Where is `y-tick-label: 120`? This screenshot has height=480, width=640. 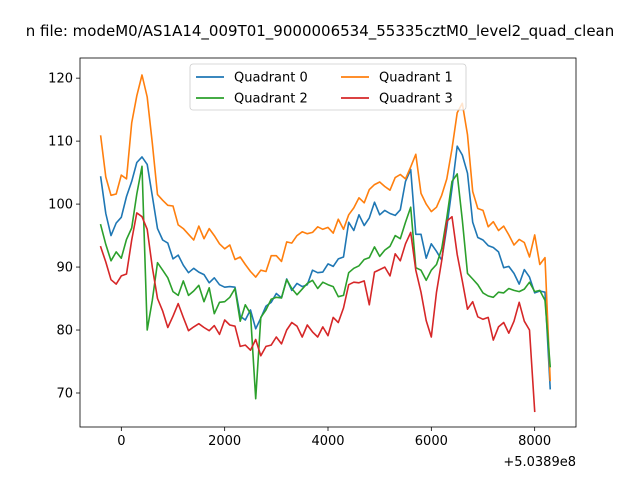
y-tick-label: 120 is located at coordinates (60, 79).